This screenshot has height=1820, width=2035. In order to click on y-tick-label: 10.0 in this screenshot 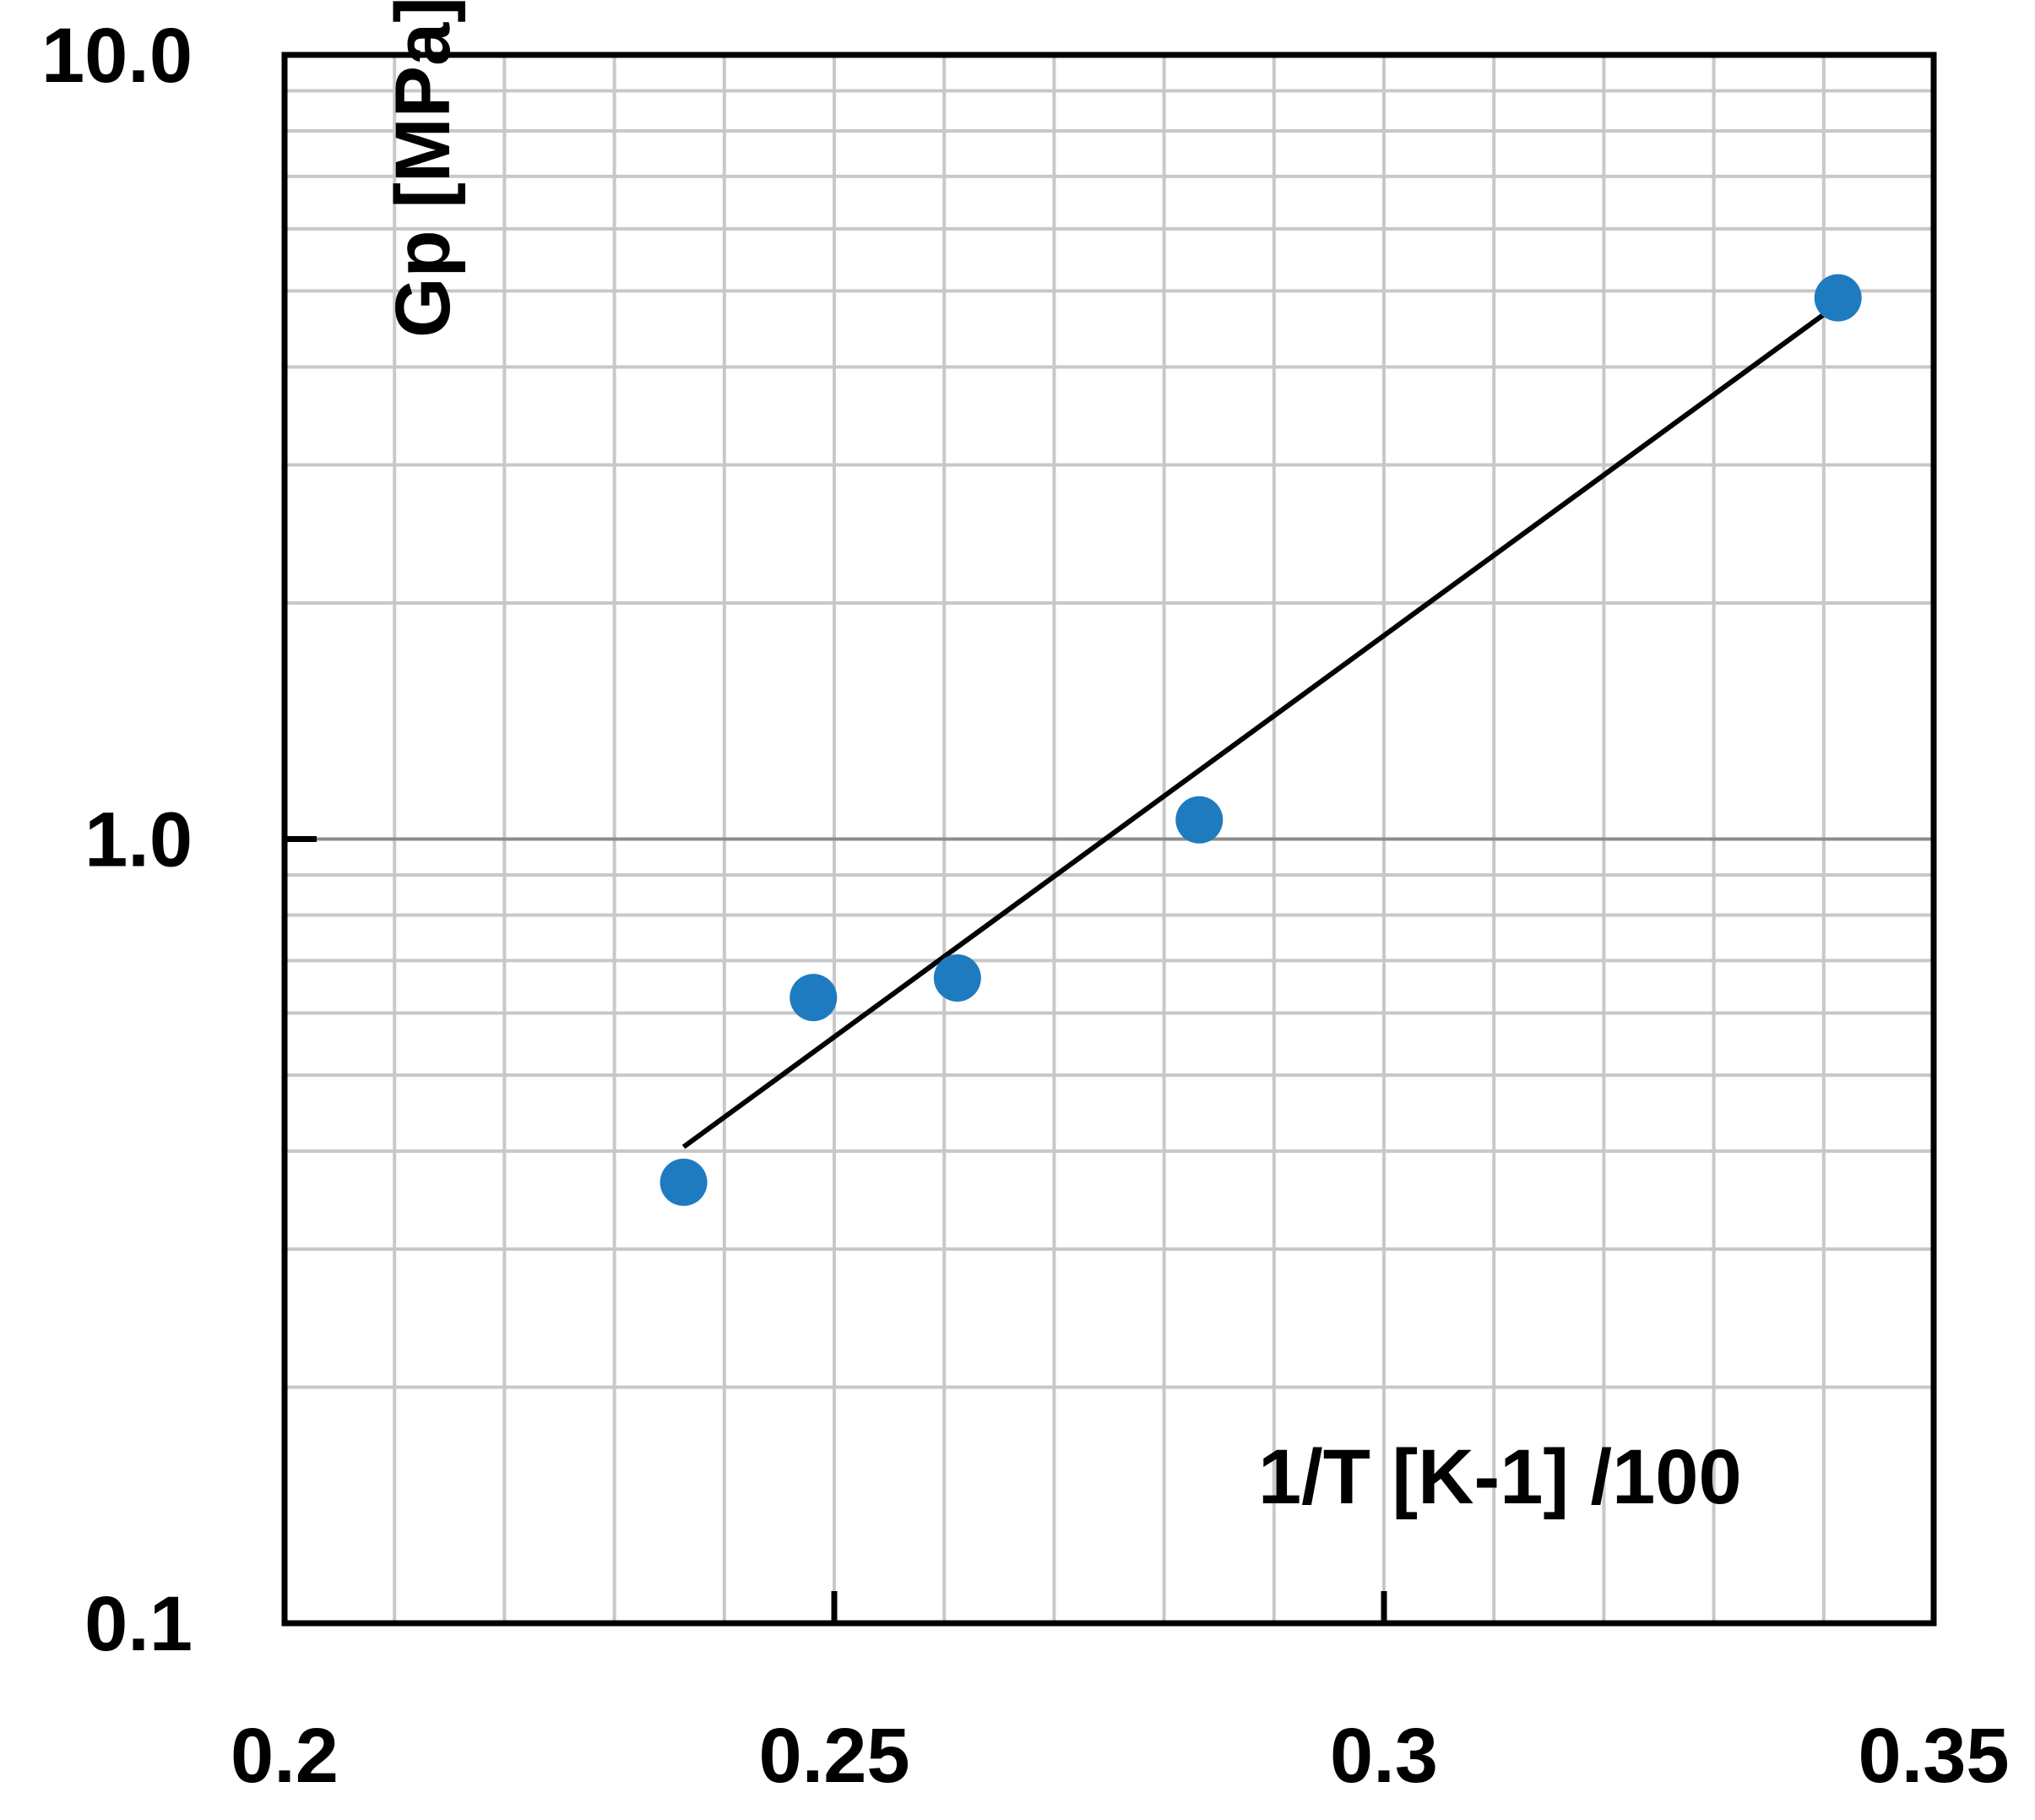, I will do `click(117, 56)`.